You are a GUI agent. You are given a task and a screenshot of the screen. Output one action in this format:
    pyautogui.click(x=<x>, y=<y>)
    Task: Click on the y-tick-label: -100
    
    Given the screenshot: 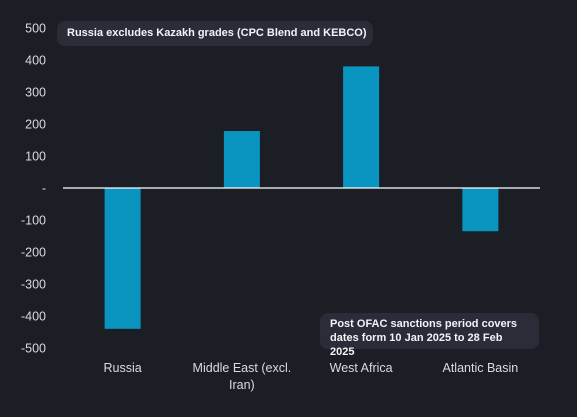 What is the action you would take?
    pyautogui.click(x=33, y=221)
    